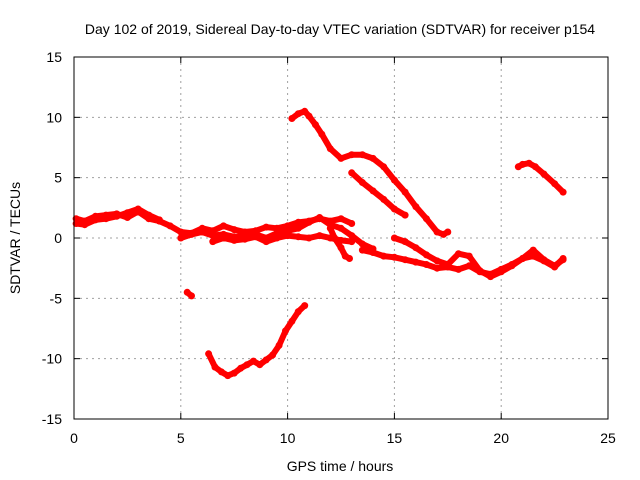 Image resolution: width=640 pixels, height=480 pixels. What do you see at coordinates (339, 243) in the screenshot?
I see `series-arc-e` at bounding box center [339, 243].